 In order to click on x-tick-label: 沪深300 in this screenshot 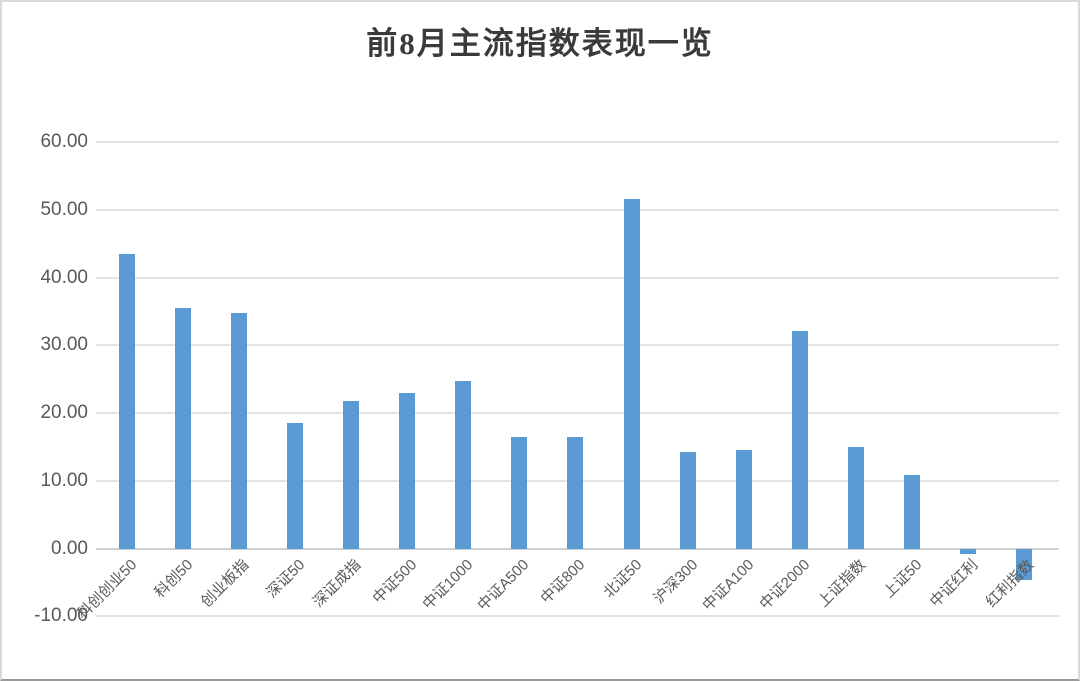, I will do `click(675, 581)`.